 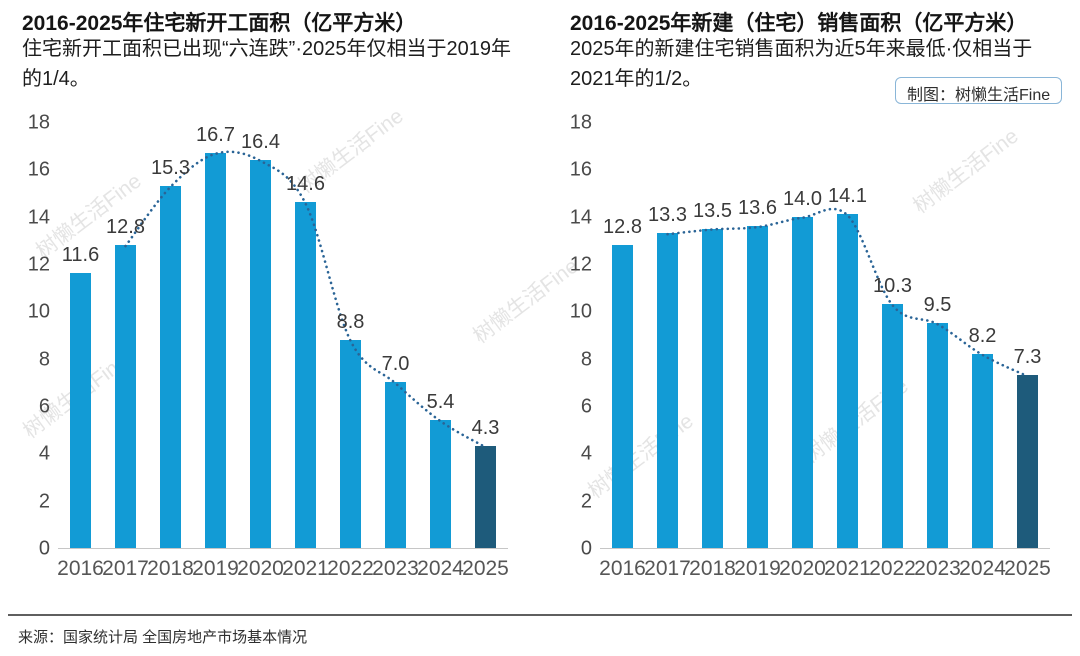 I want to click on chart-title-left: 2016-2025年住宅新开工面积（亿平方米）, so click(x=219, y=23).